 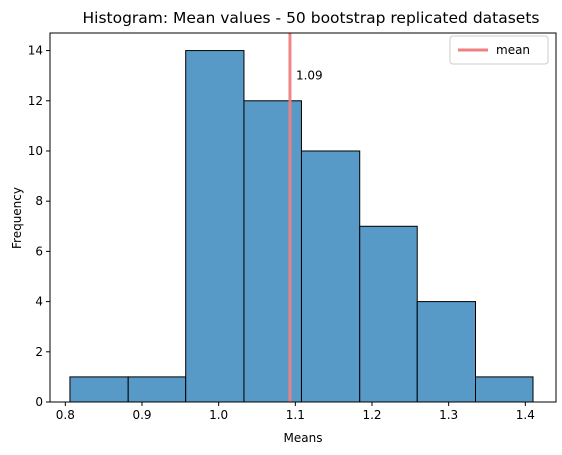 What do you see at coordinates (295, 415) in the screenshot?
I see `x-tick-label: 1.1` at bounding box center [295, 415].